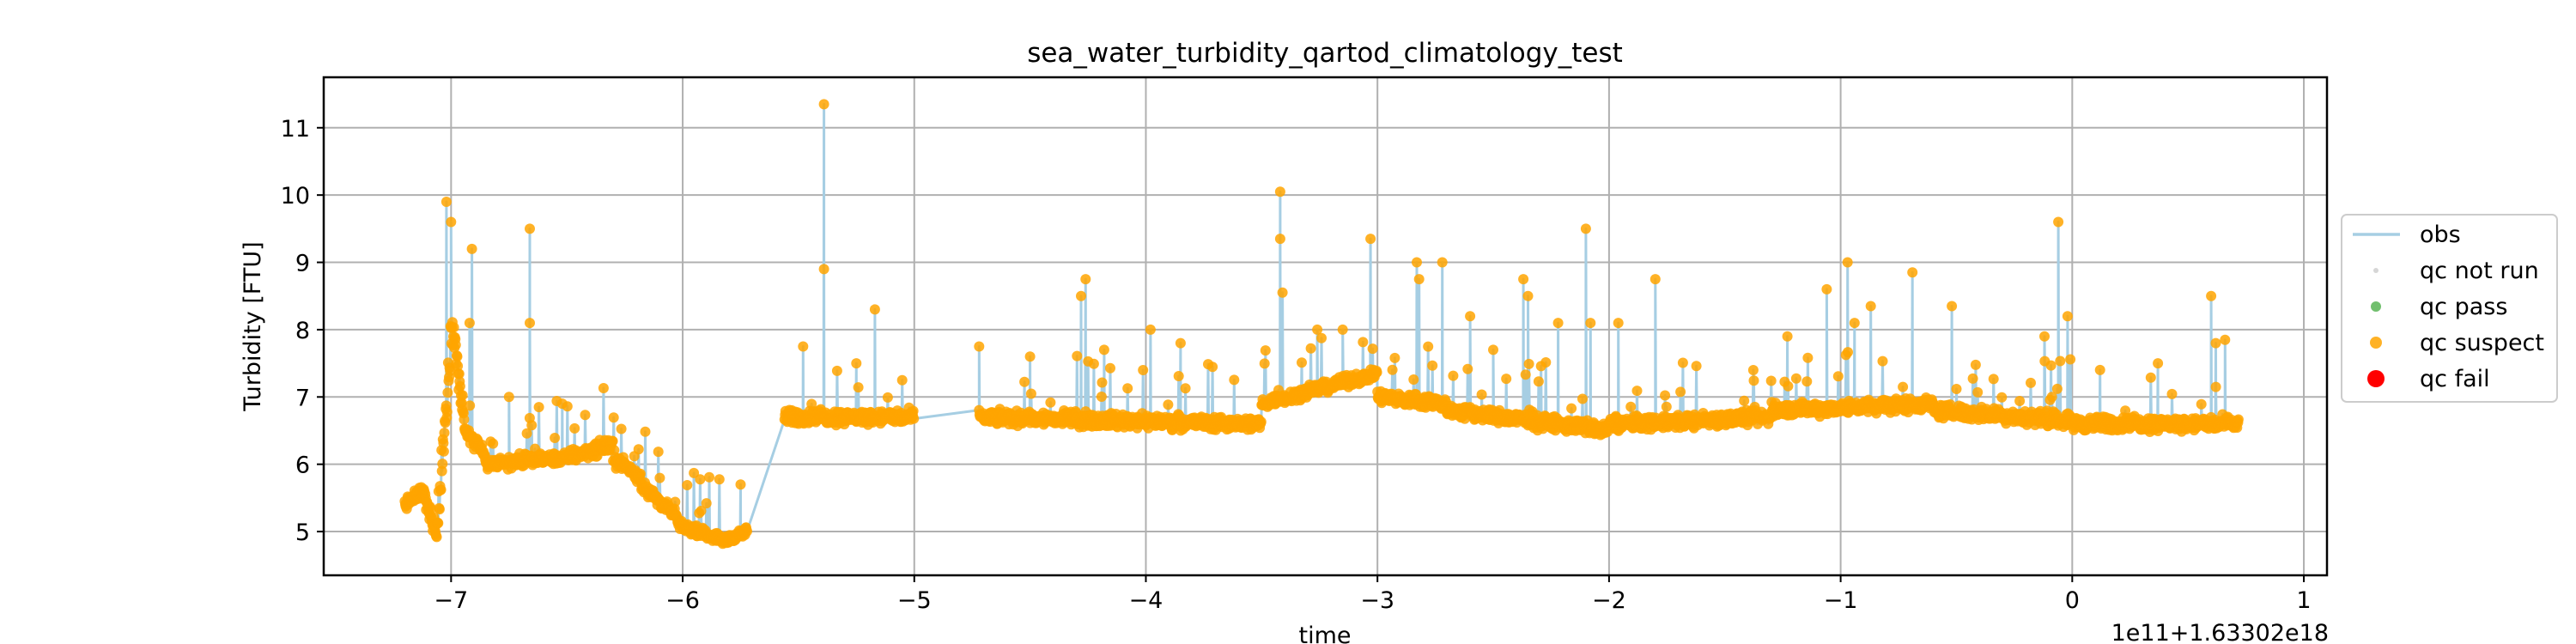  What do you see at coordinates (2455, 379) in the screenshot?
I see `legend-qc-fail-label: qc fail` at bounding box center [2455, 379].